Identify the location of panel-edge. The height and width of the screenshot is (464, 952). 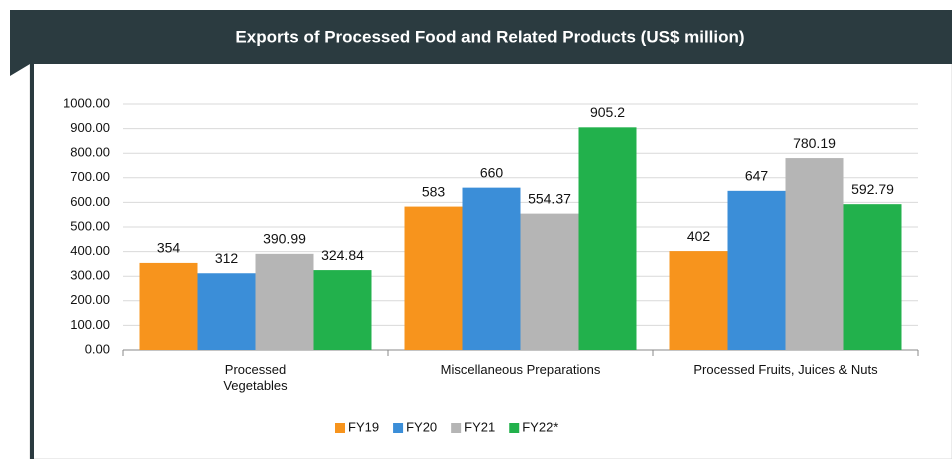
(32, 259).